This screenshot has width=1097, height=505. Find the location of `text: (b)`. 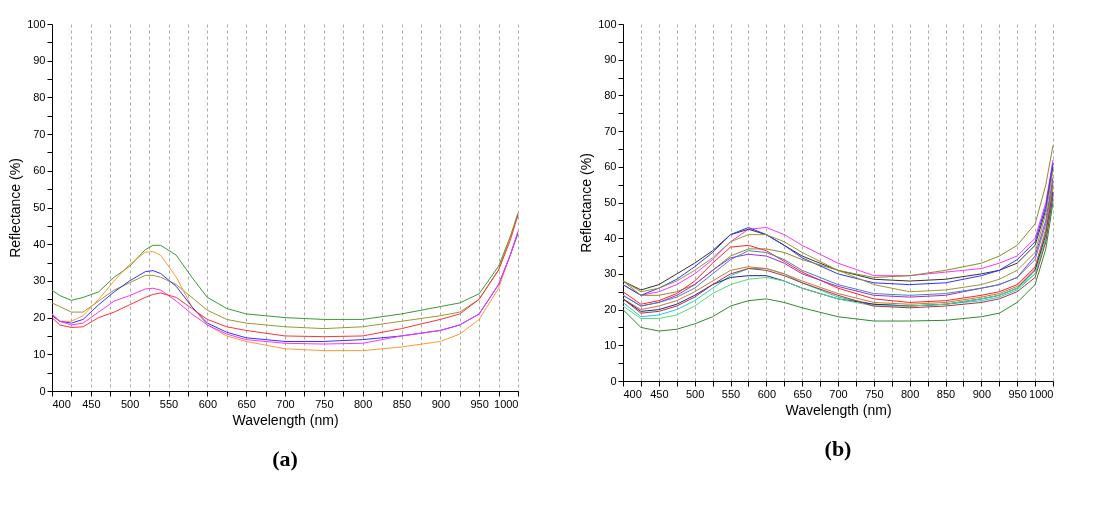

text: (b) is located at coordinates (838, 448).